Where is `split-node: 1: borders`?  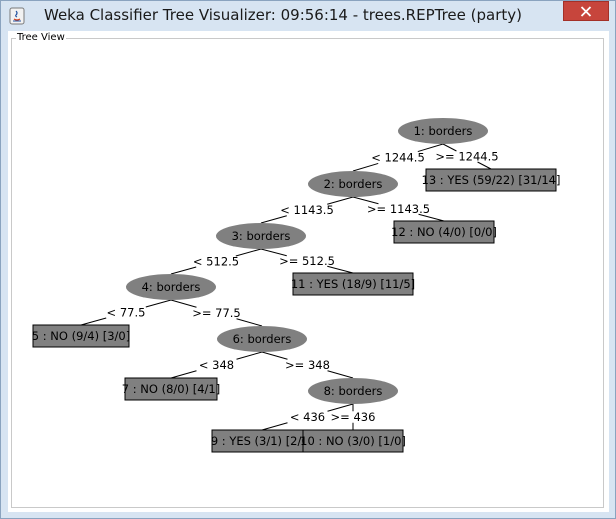
split-node: 1: borders is located at coordinates (443, 131).